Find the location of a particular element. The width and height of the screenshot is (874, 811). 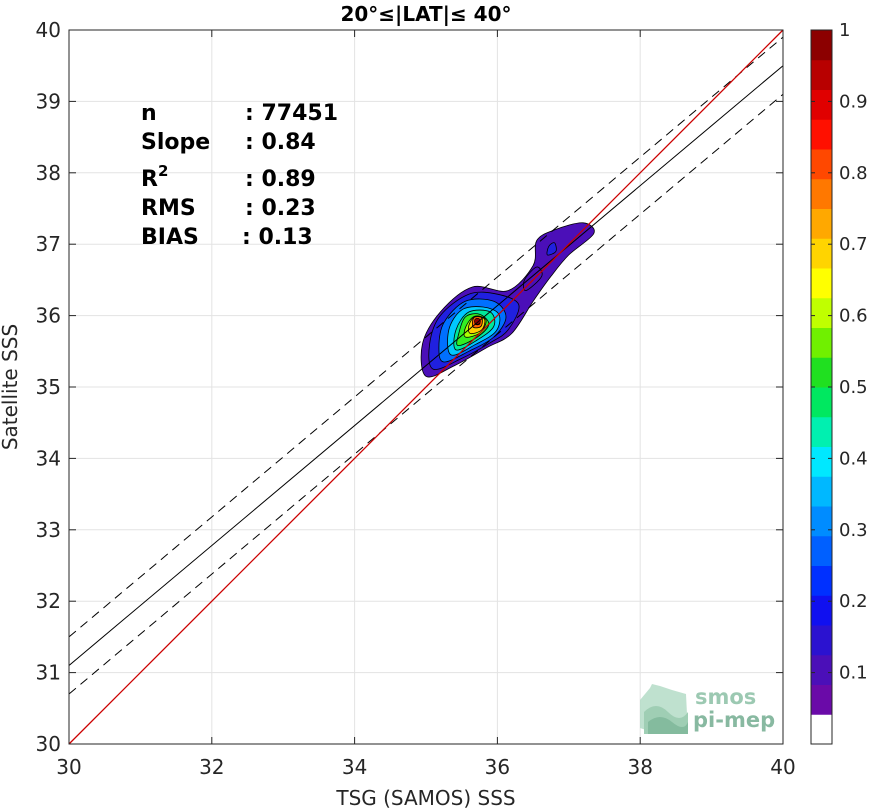

colorbar-tick-label-4: 0.5 is located at coordinates (853, 387).